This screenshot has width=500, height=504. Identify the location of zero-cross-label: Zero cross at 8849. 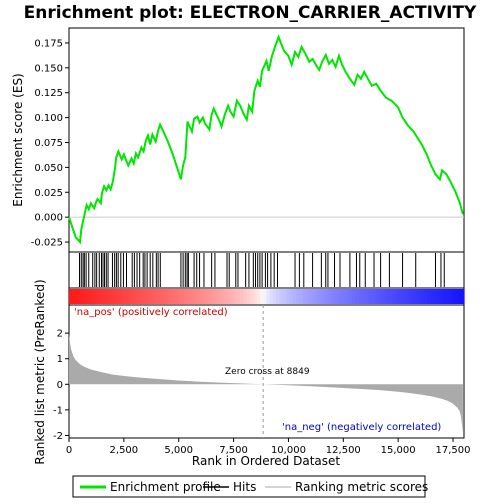
(267, 372).